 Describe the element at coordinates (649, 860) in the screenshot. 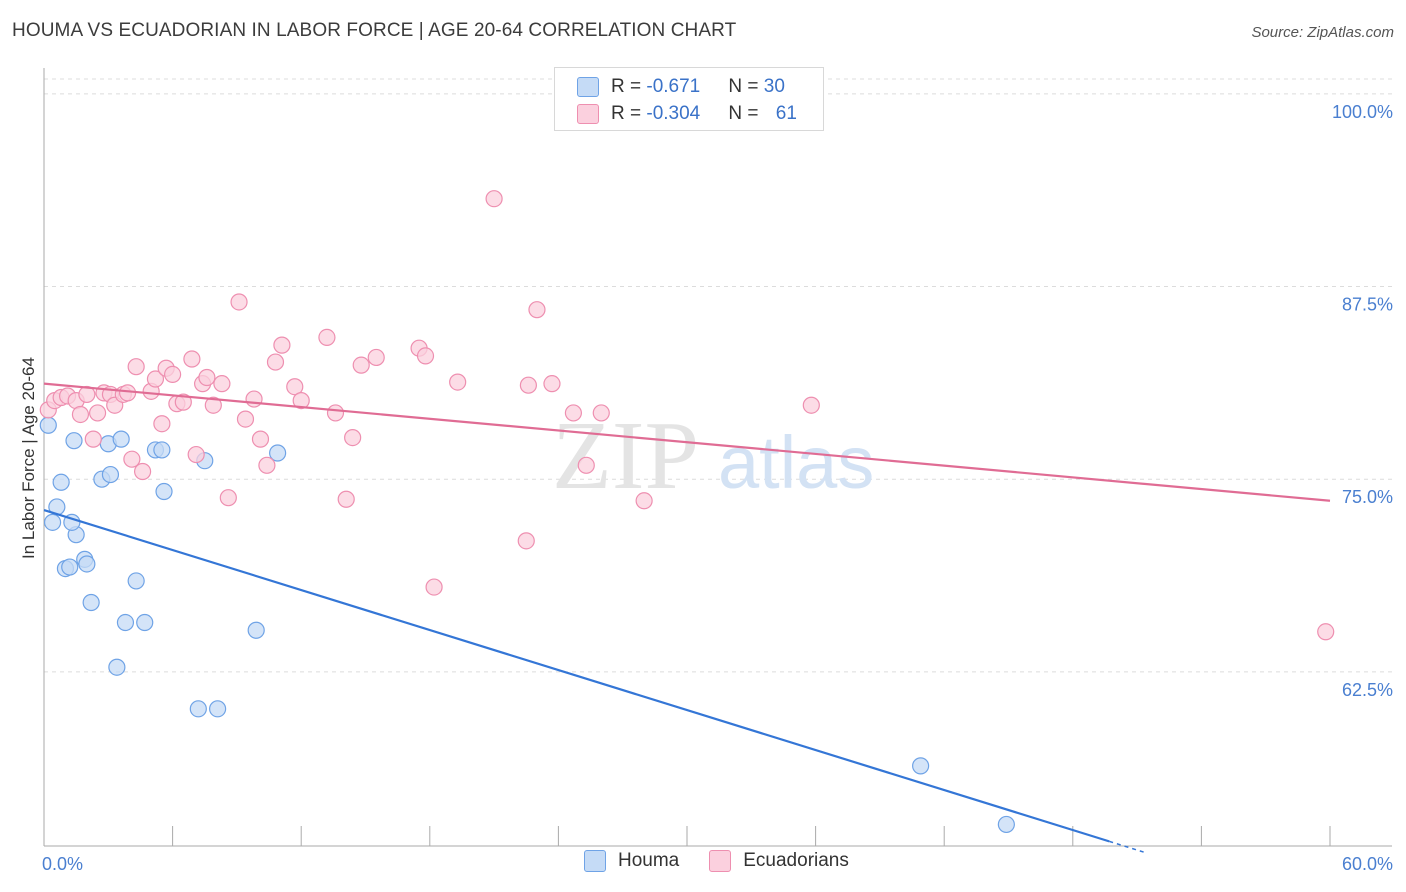

I see `series-label-houma: Houma` at that location.